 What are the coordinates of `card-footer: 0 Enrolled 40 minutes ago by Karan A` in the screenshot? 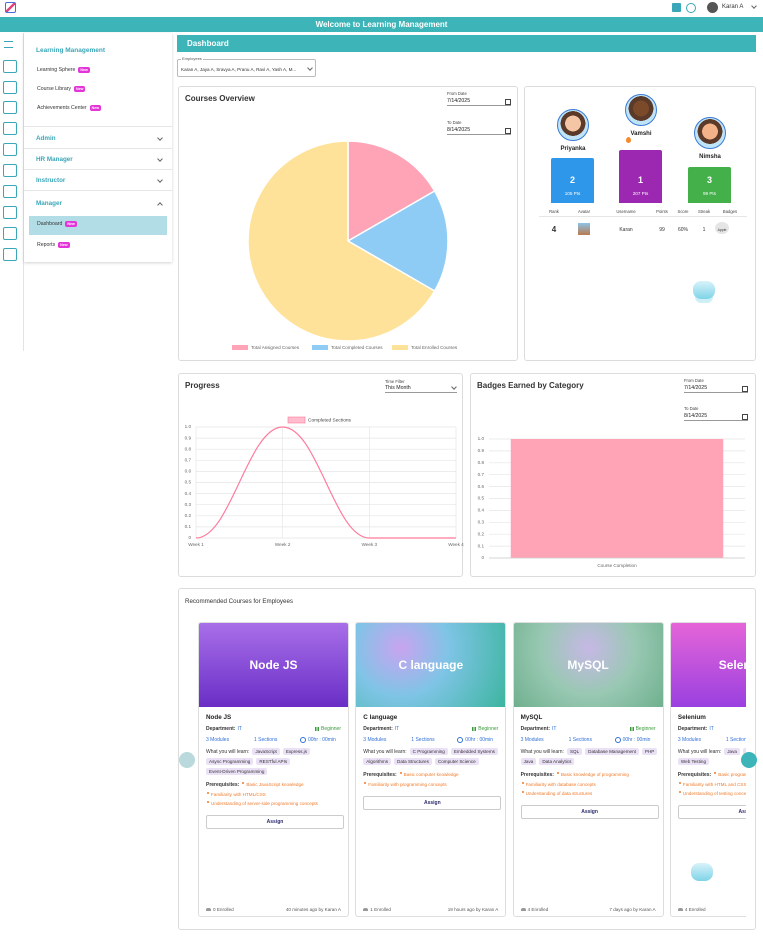 It's located at (273, 909).